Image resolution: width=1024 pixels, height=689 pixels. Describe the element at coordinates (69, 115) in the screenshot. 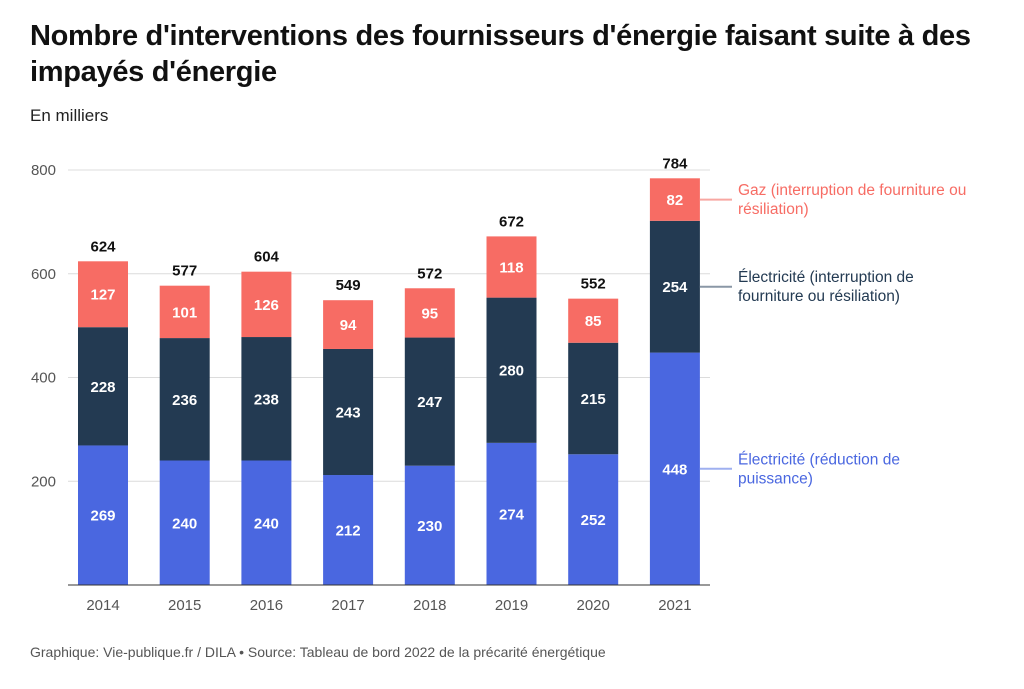

I see `chart-subtitle: En milliers` at that location.